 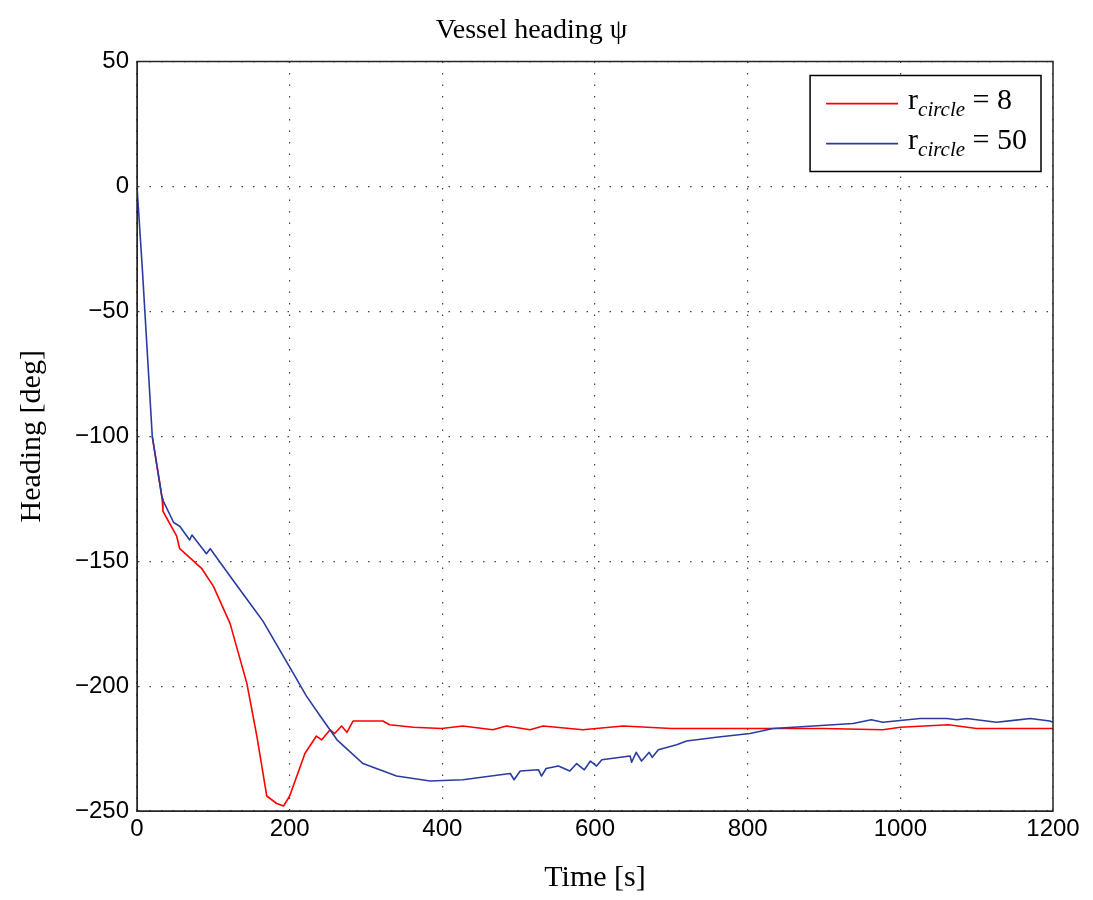 What do you see at coordinates (101, 559) in the screenshot?
I see `y-tick-label: −150` at bounding box center [101, 559].